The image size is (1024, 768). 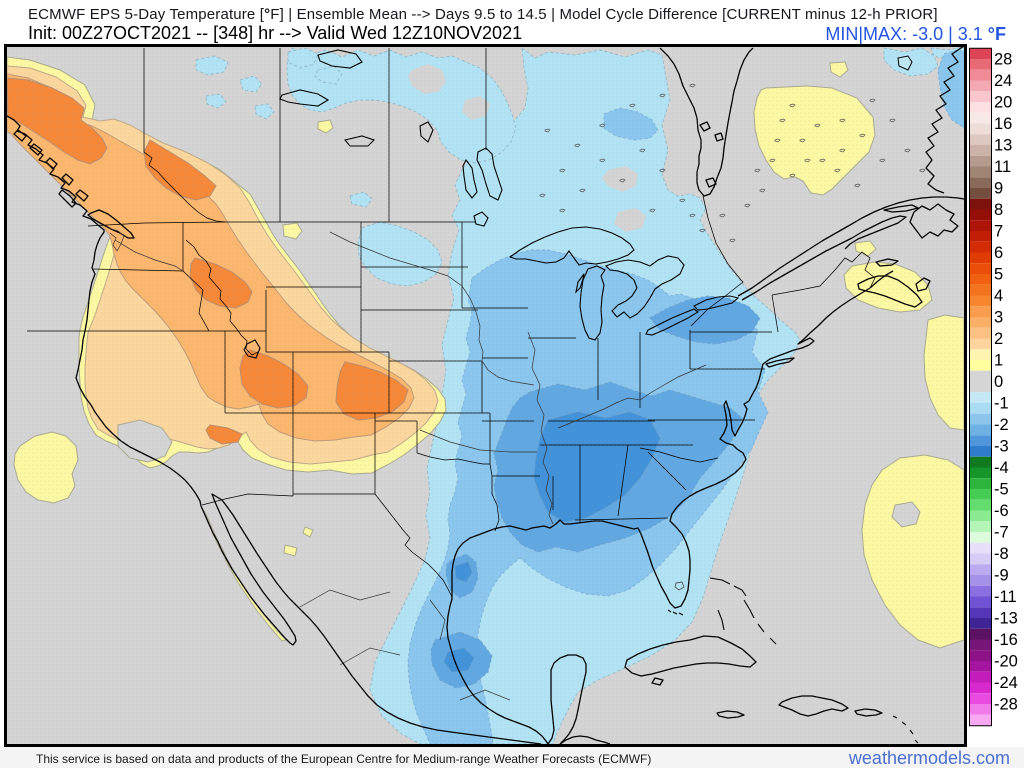 I want to click on svg-text: -8, so click(x=1001, y=554).